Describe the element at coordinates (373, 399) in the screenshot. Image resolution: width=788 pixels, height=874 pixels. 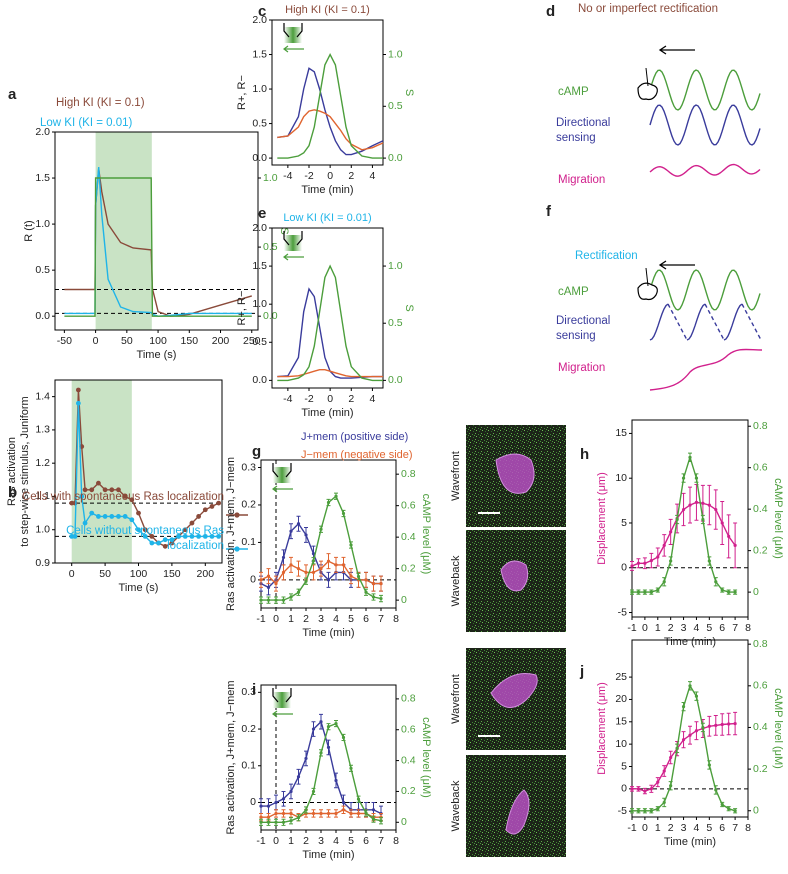
I see `x-tick-label: 4` at that location.